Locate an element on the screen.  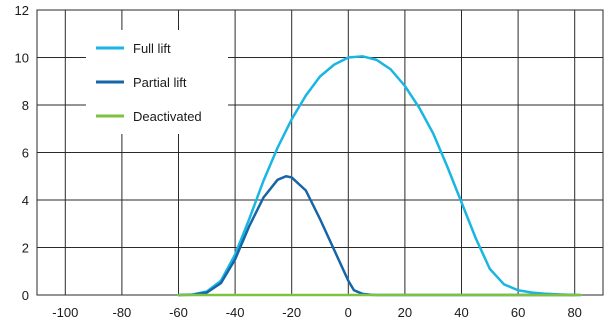
x-tick-label: -40 is located at coordinates (235, 312).